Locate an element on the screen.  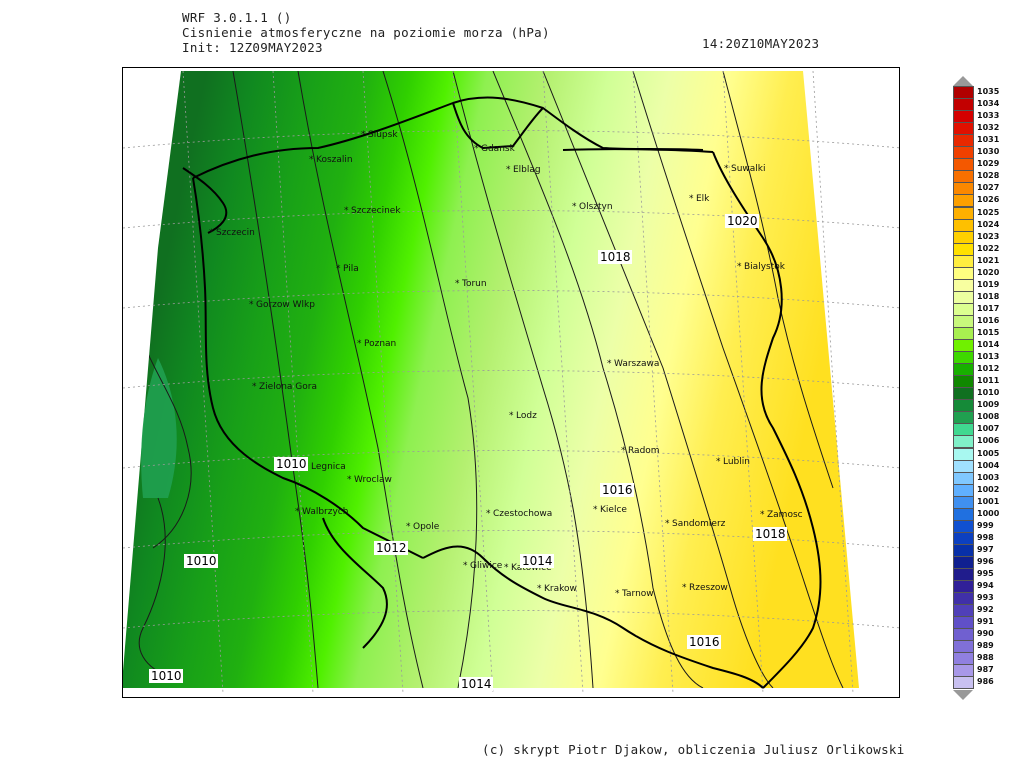
city-name: Elblag is located at coordinates (527, 170).